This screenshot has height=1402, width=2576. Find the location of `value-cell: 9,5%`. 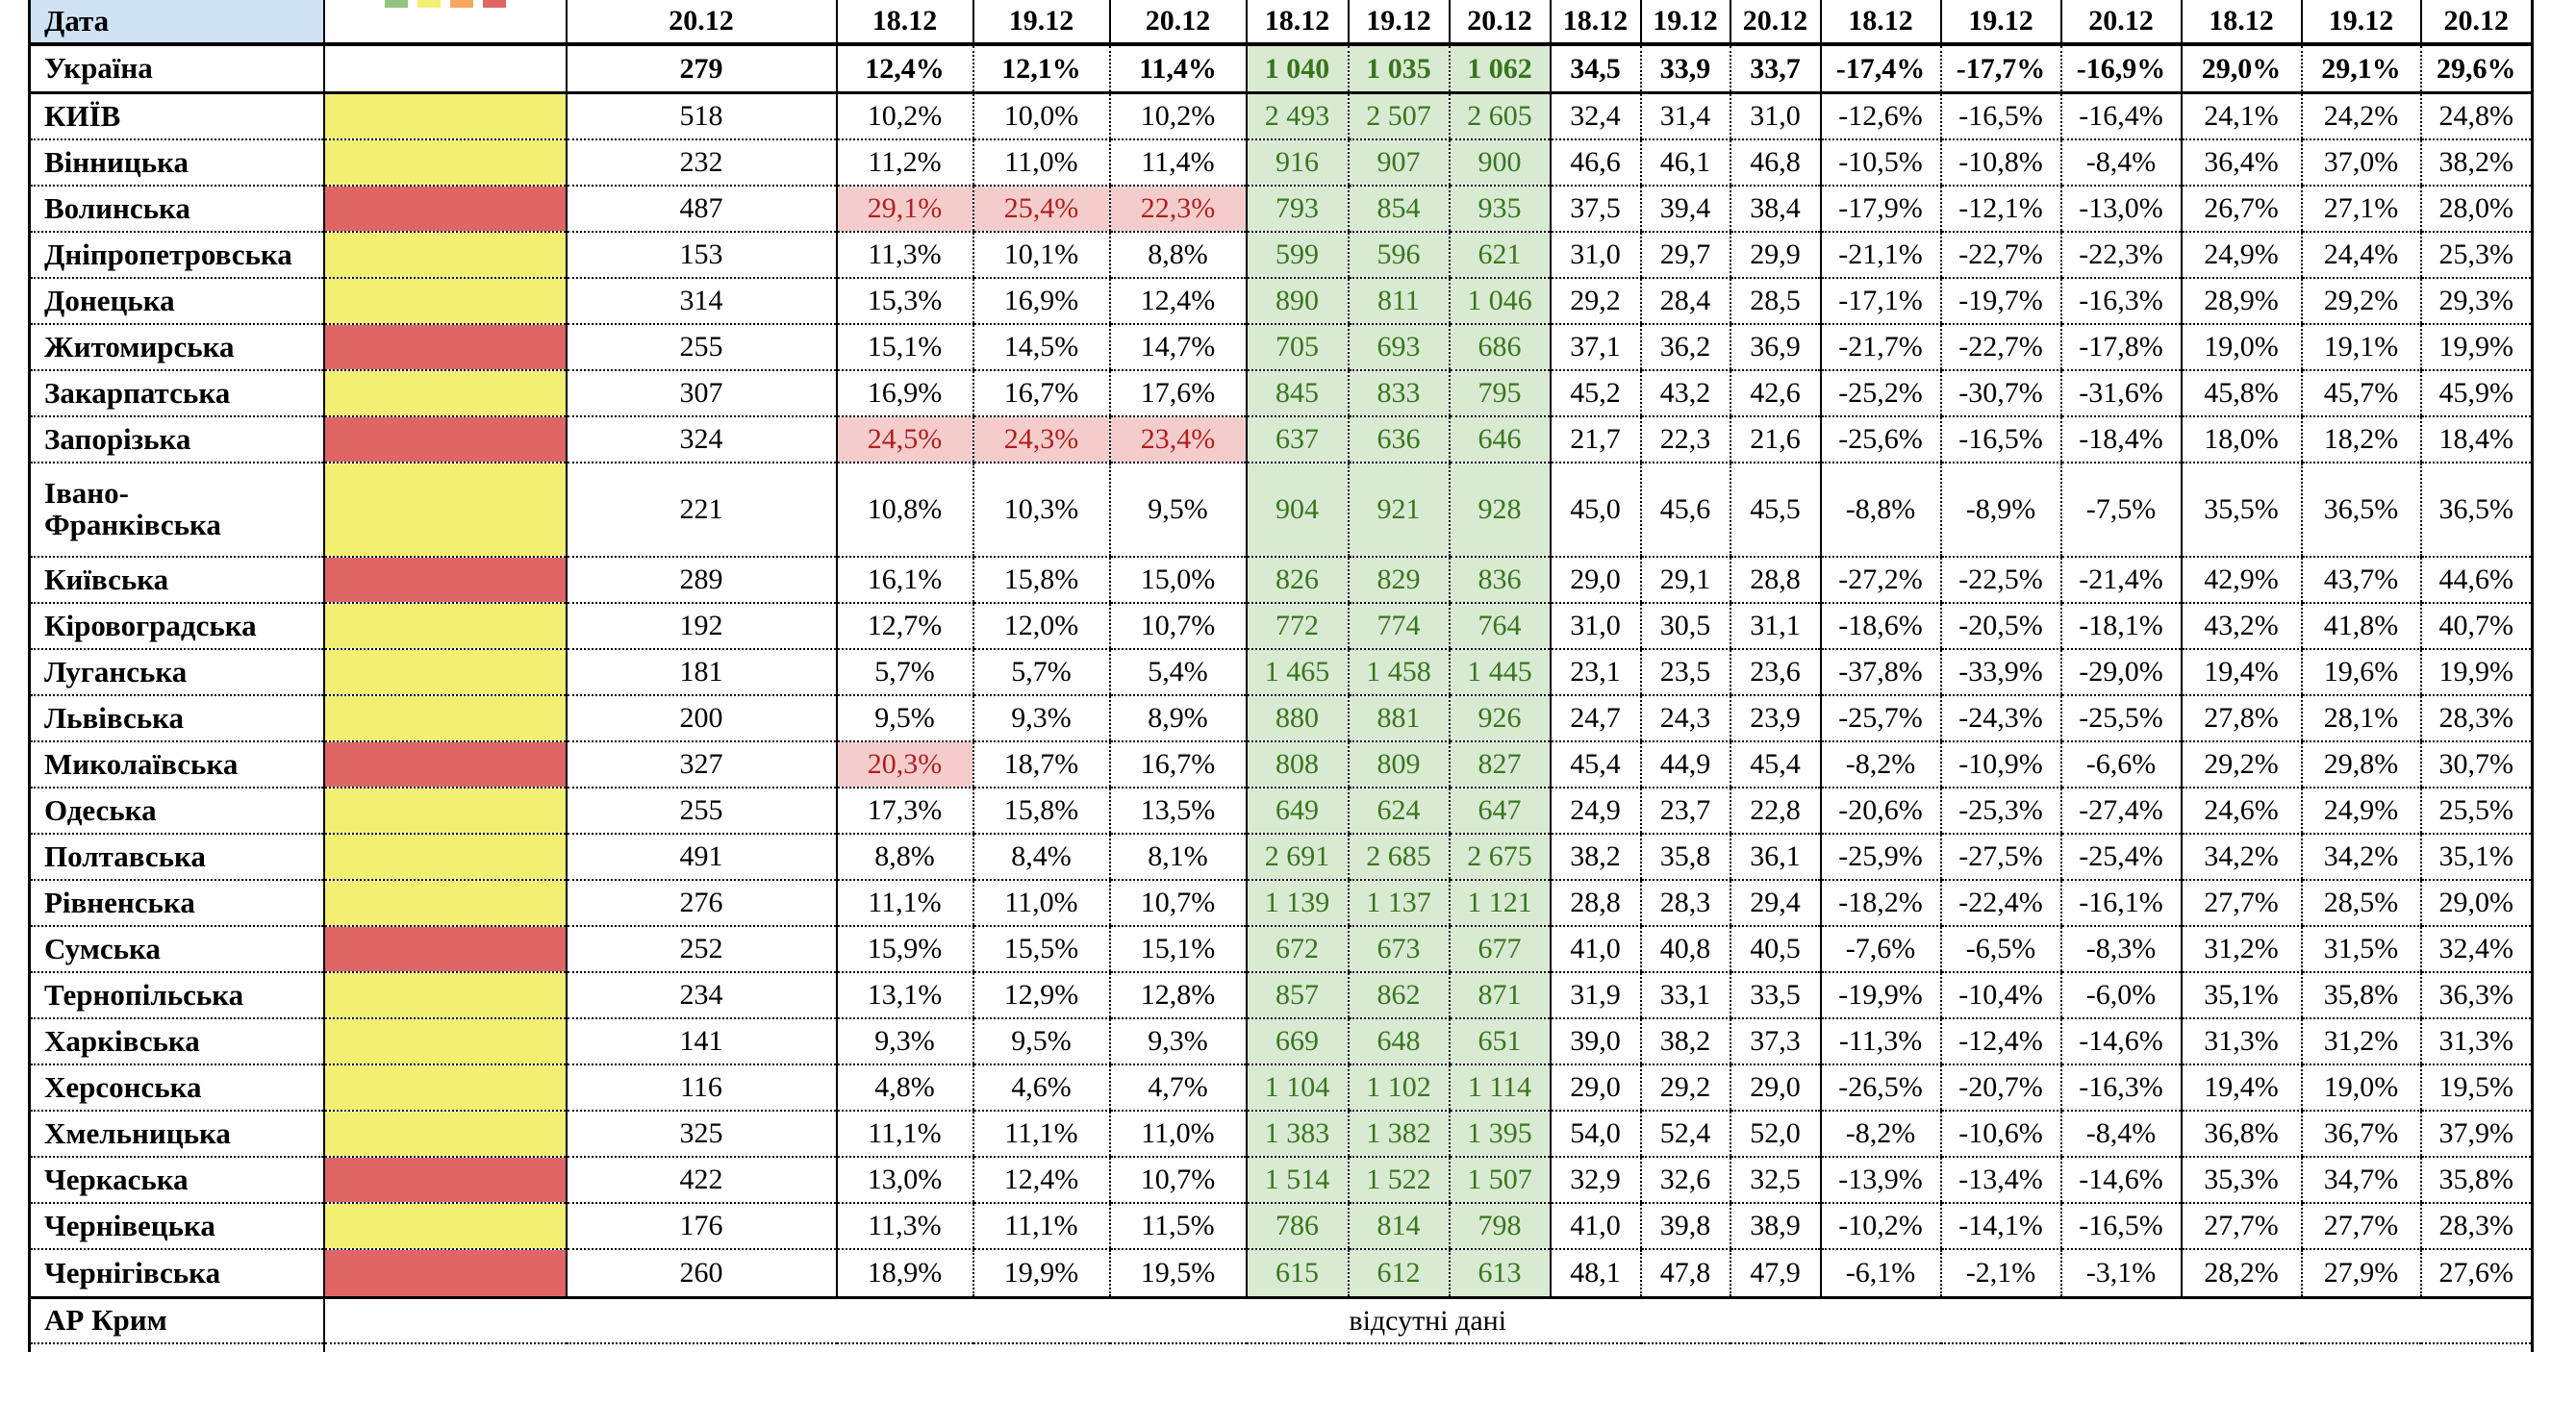

value-cell: 9,5% is located at coordinates (904, 718).